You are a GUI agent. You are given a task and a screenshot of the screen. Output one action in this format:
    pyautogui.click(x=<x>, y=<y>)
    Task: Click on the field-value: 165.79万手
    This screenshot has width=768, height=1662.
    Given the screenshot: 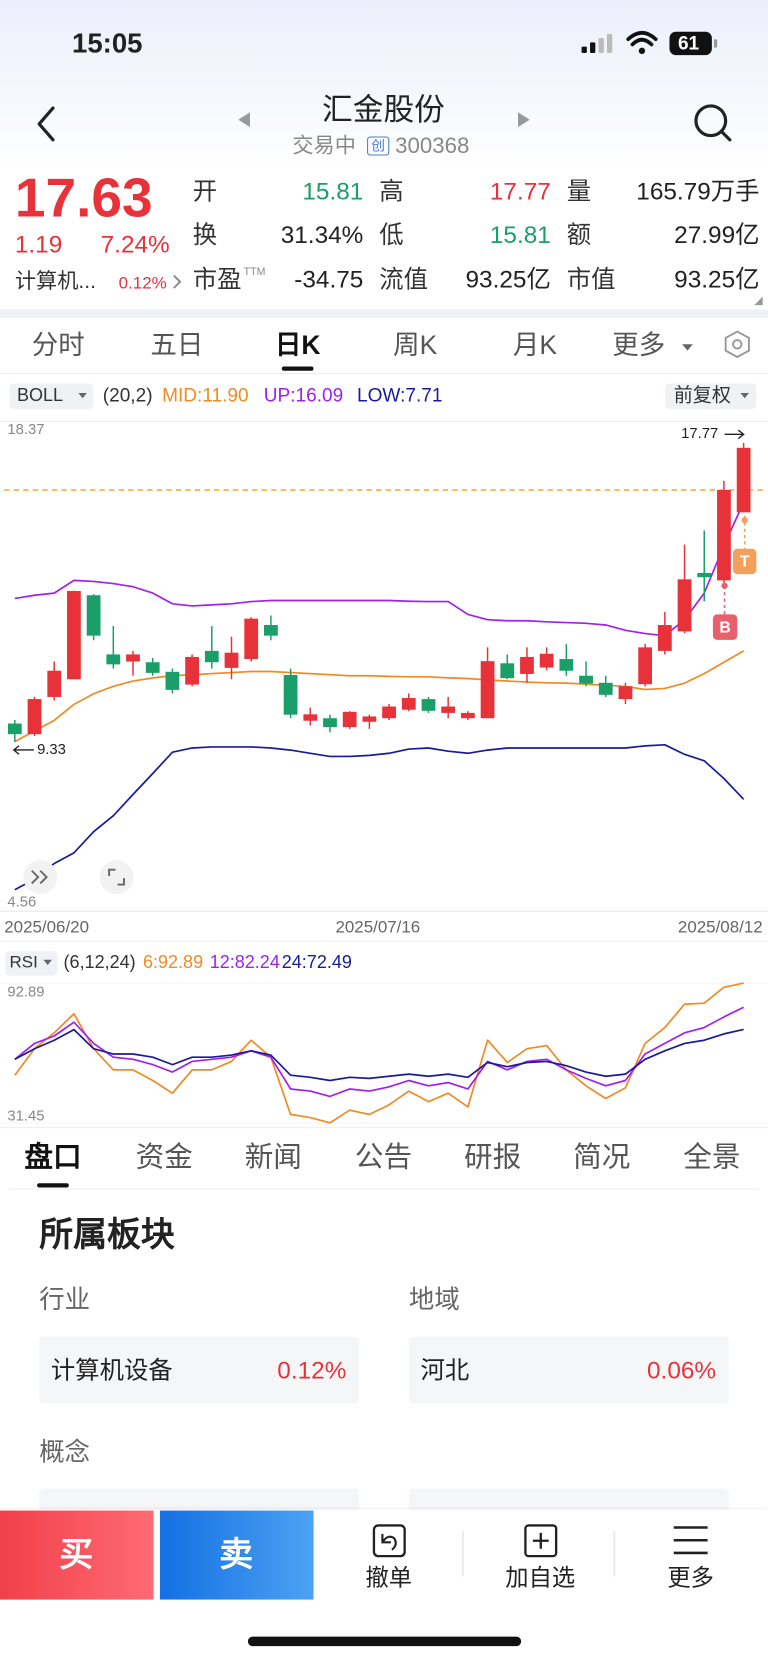 What is the action you would take?
    pyautogui.click(x=698, y=191)
    